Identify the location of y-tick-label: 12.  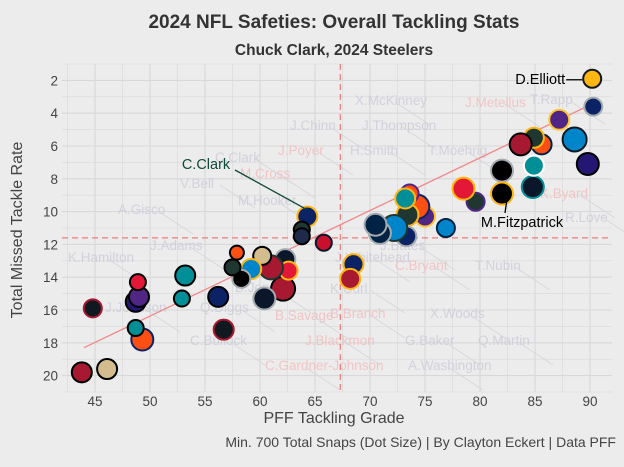
(50, 244).